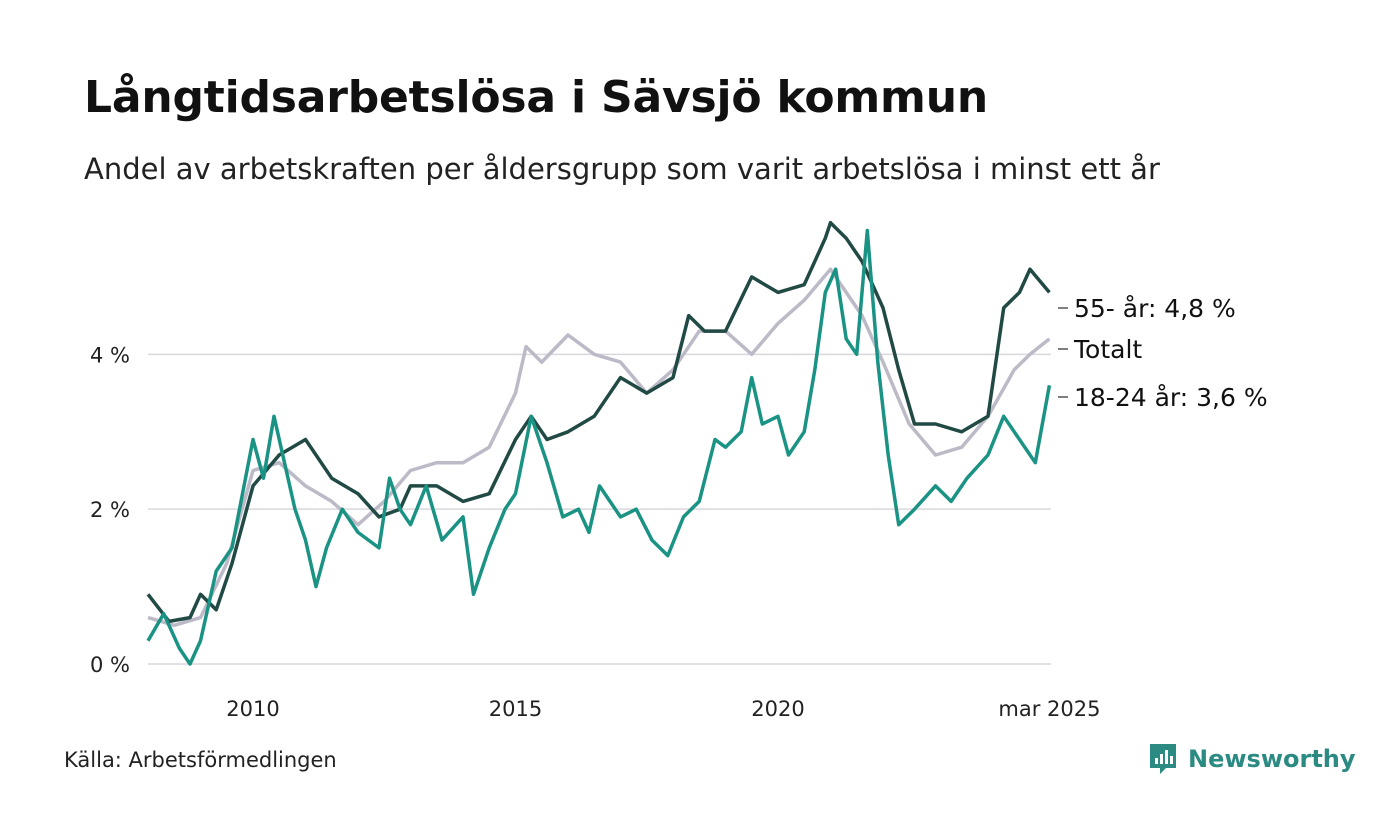 This screenshot has width=1400, height=840. I want to click on brand-logo: Newsworthy, so click(1252, 759).